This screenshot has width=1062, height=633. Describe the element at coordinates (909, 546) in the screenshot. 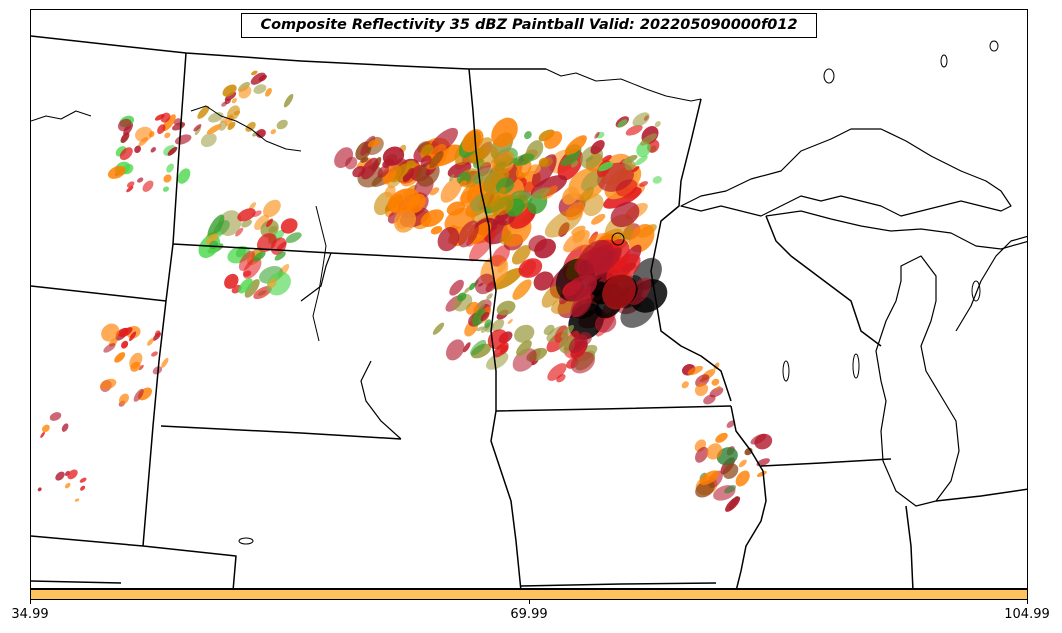

I see `in-il-border` at that location.